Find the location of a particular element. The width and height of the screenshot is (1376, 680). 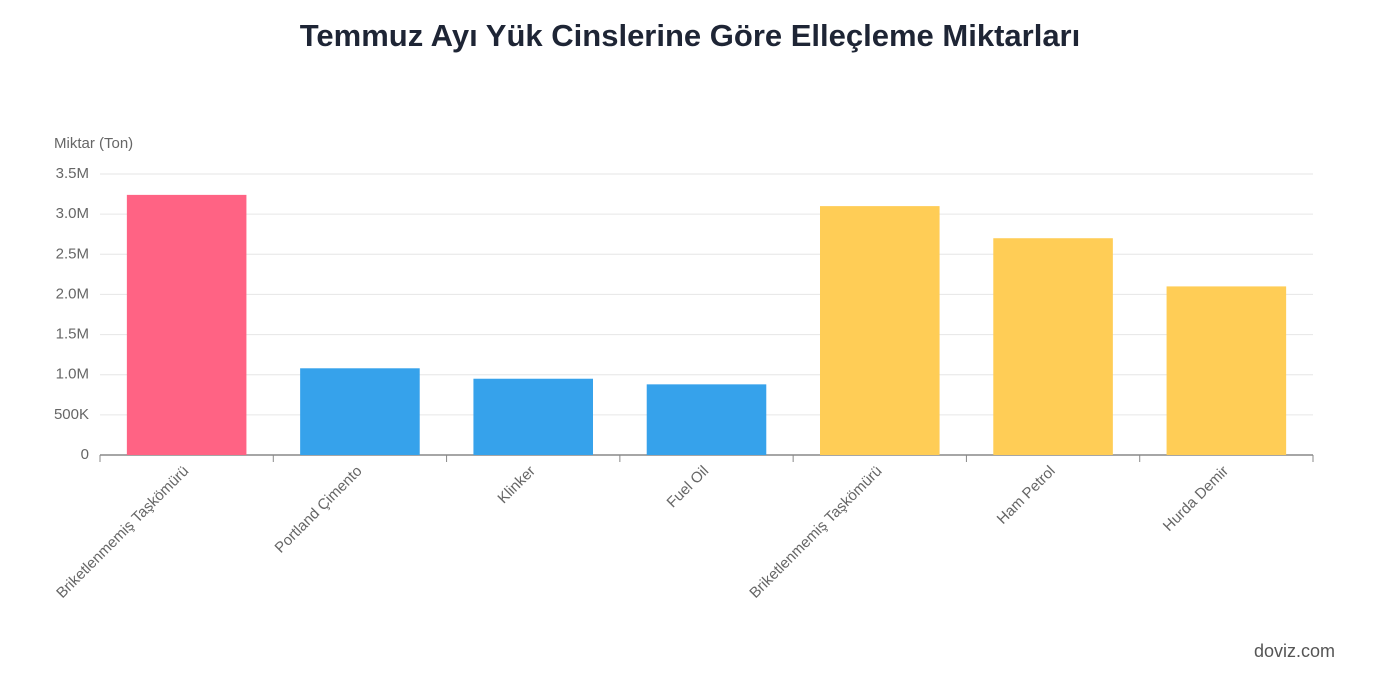

y-tick-label: 2.5M is located at coordinates (72, 253).